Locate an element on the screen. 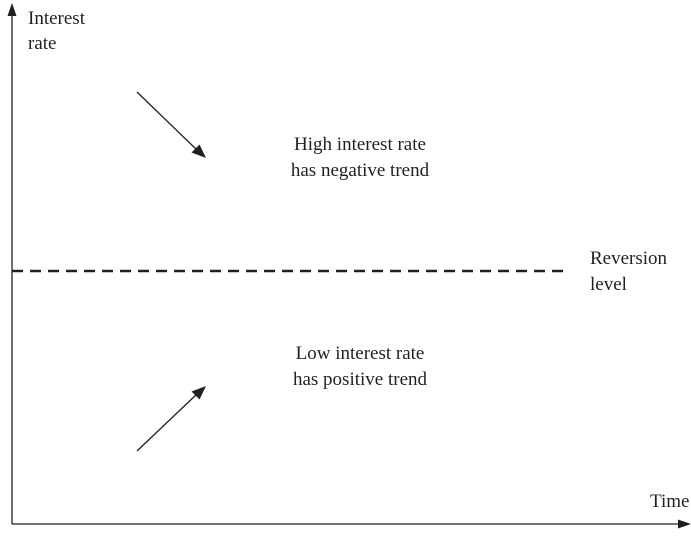 The width and height of the screenshot is (691, 545). upper-region-text-line1: High interest rate is located at coordinates (360, 144).